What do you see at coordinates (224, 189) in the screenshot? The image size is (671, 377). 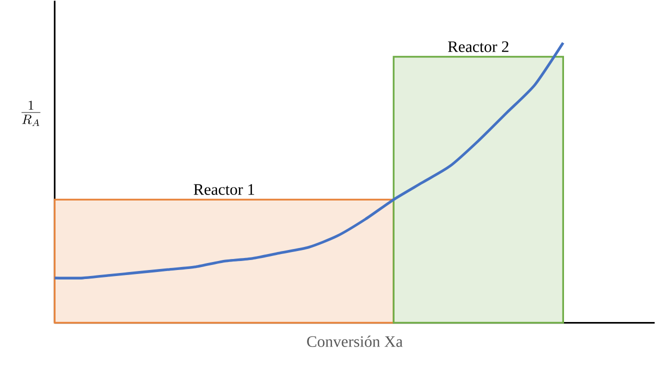 I see `series-label: Reactor 1` at bounding box center [224, 189].